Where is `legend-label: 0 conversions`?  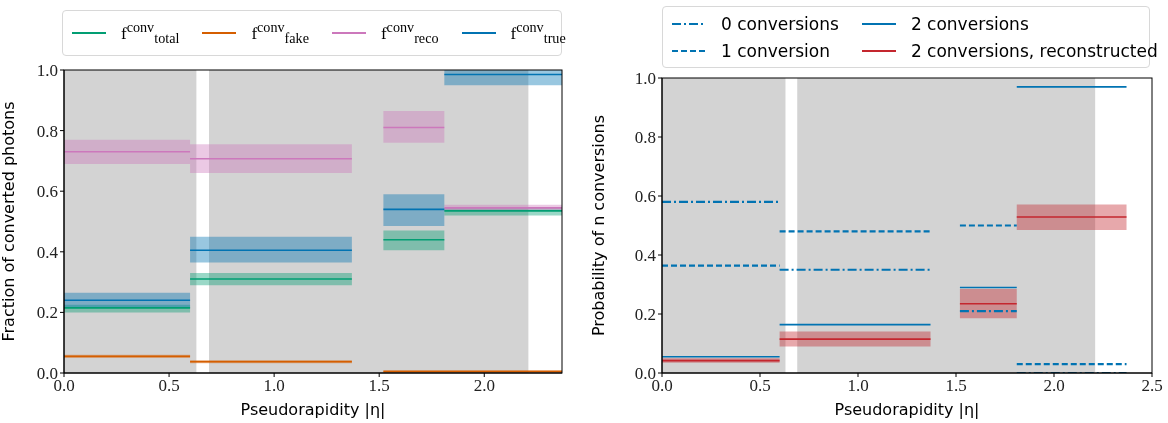 legend-label: 0 conversions is located at coordinates (780, 23).